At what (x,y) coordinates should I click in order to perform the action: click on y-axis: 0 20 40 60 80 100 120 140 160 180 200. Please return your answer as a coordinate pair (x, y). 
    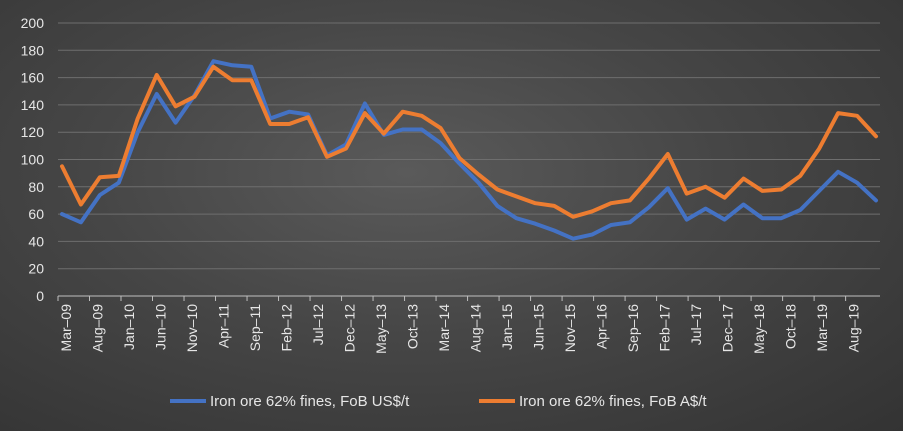
    Looking at the image, I should click on (33, 159).